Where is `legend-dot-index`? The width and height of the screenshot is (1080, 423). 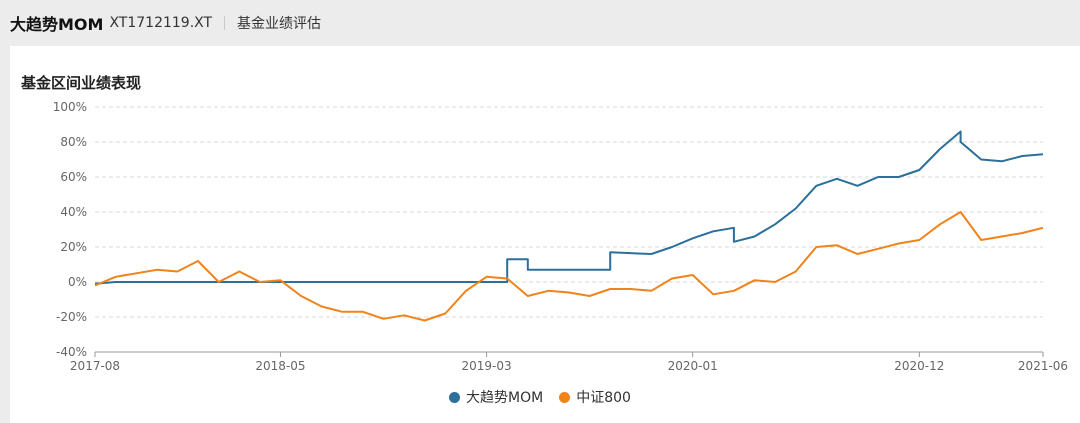
legend-dot-index is located at coordinates (565, 397).